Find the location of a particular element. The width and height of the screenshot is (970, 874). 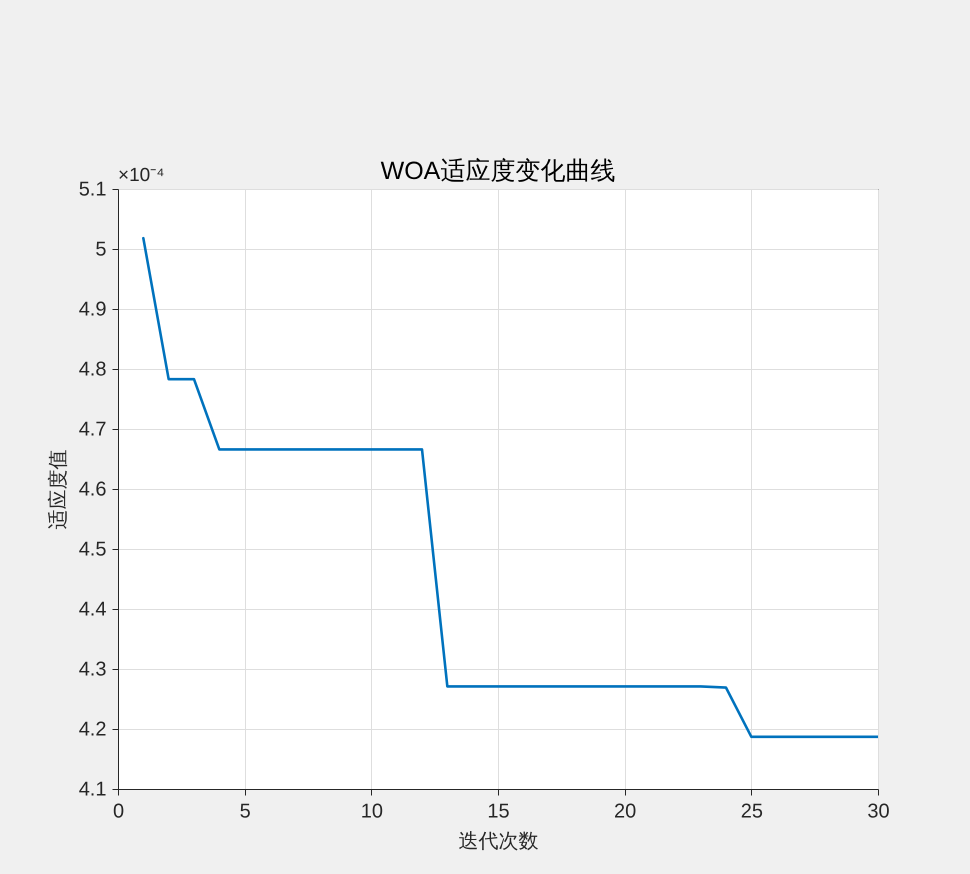

y-tick-label: 4.8 is located at coordinates (92, 369).